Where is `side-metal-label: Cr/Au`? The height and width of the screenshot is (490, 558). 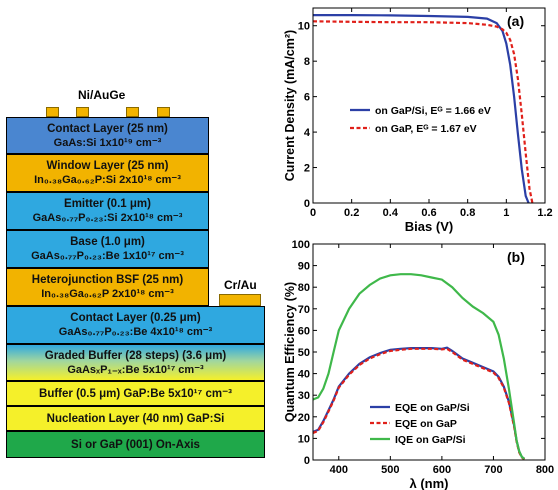 side-metal-label: Cr/Au is located at coordinates (240, 285).